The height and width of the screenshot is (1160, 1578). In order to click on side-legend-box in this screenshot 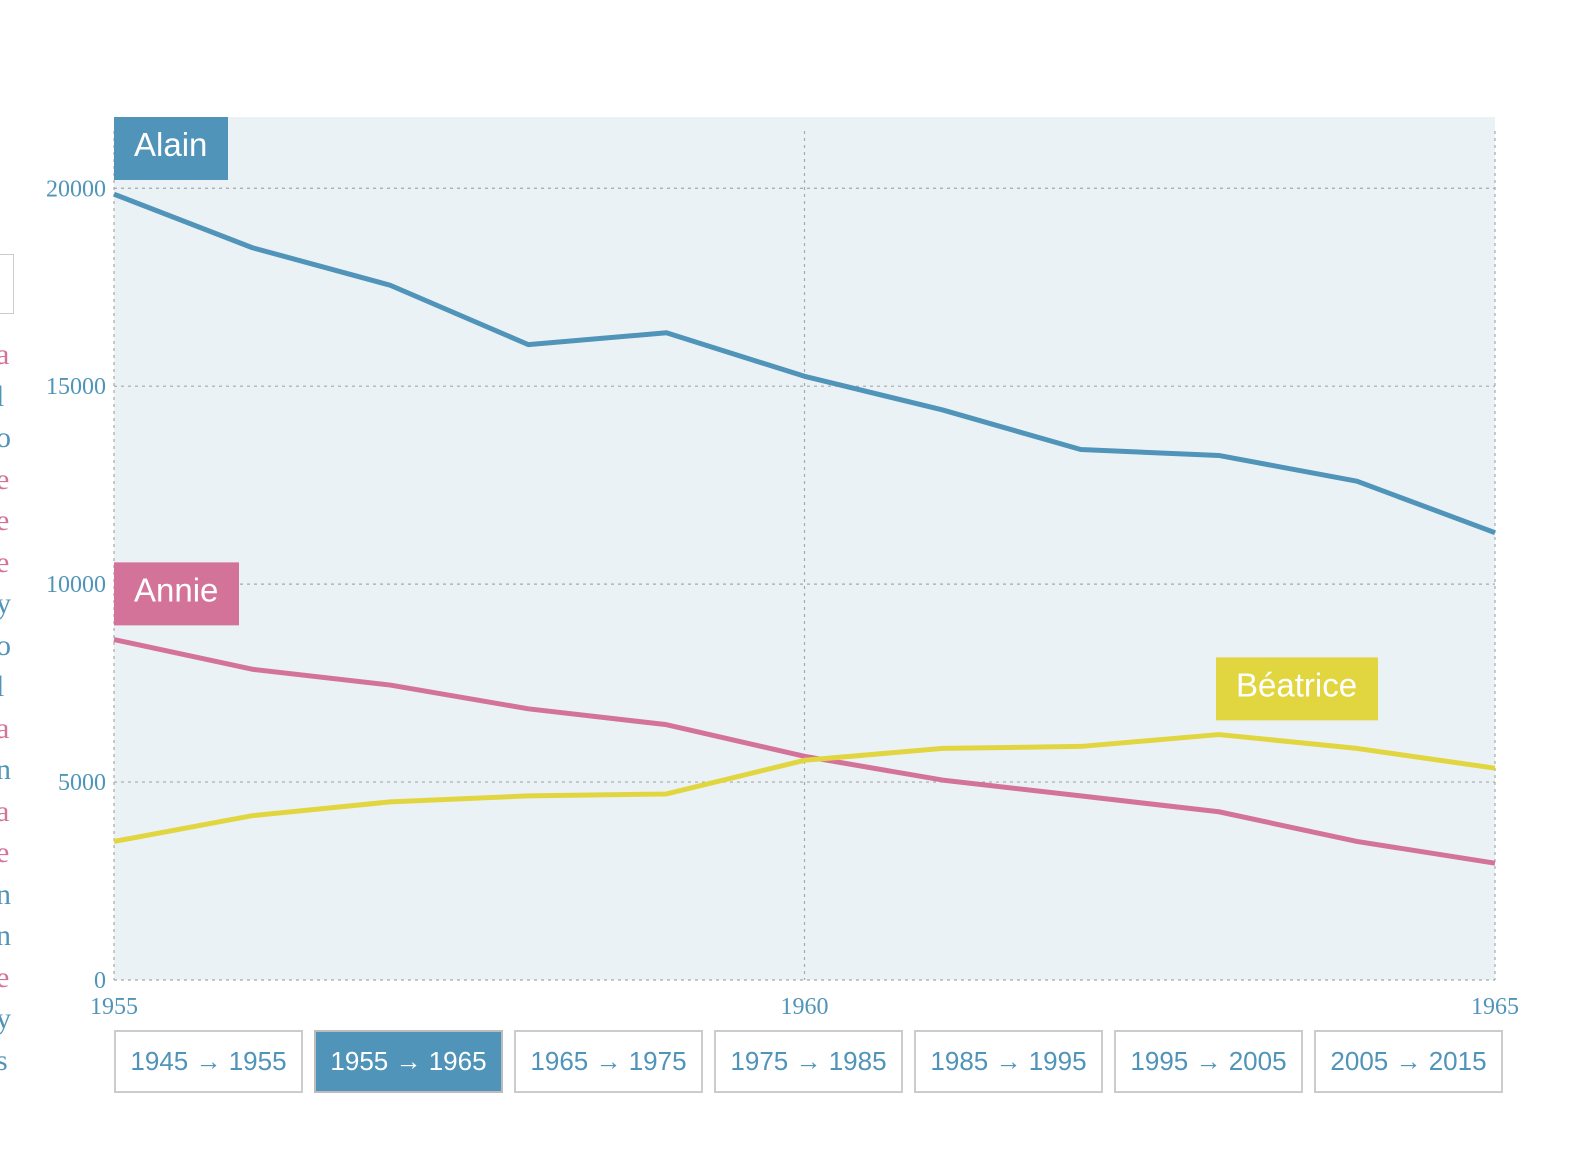, I will do `click(7, 284)`.